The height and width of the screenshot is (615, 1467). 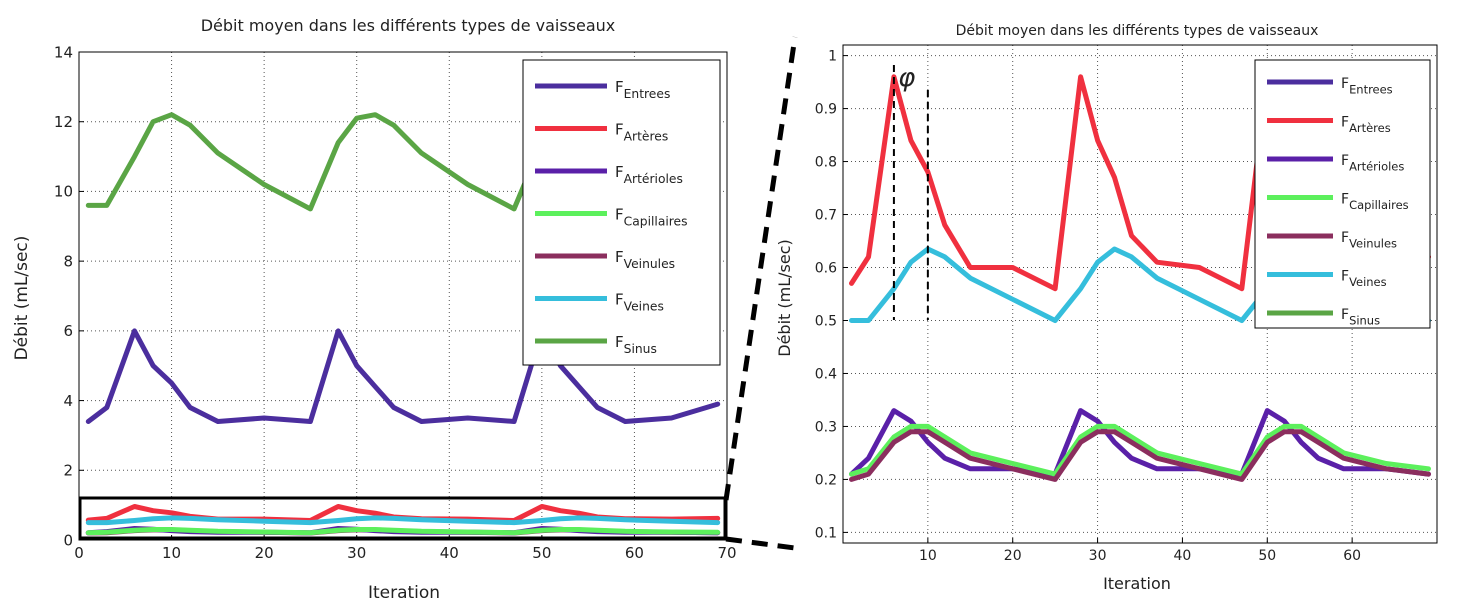 I want to click on chart-right-ylabel: Débit (mL/sec), so click(x=784, y=297).